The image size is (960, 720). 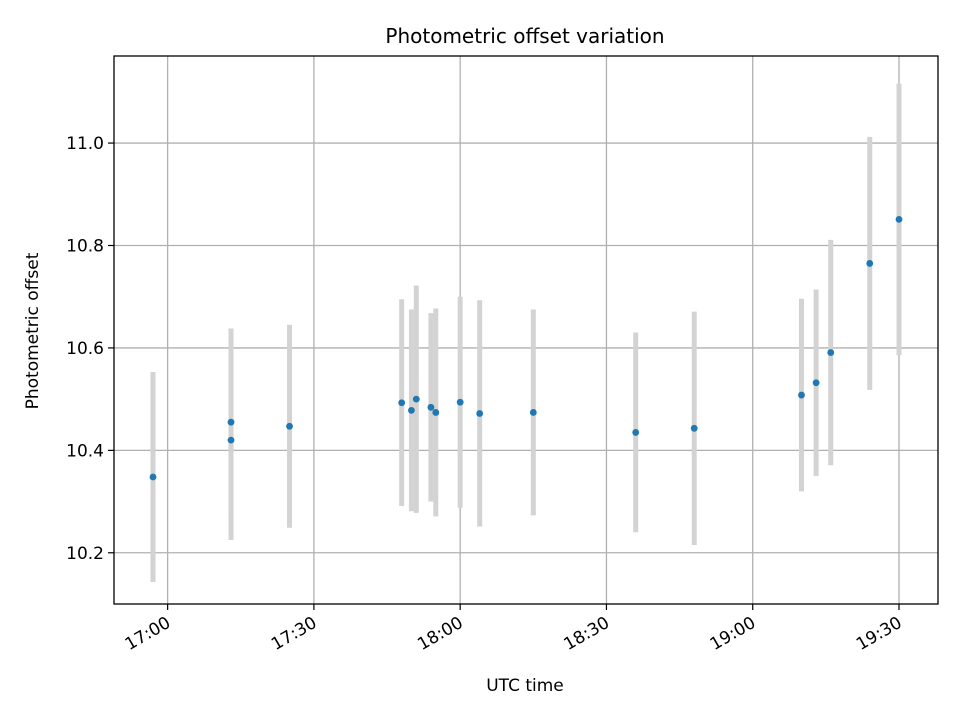 What do you see at coordinates (525, 686) in the screenshot?
I see `x-axis-label: UTC time` at bounding box center [525, 686].